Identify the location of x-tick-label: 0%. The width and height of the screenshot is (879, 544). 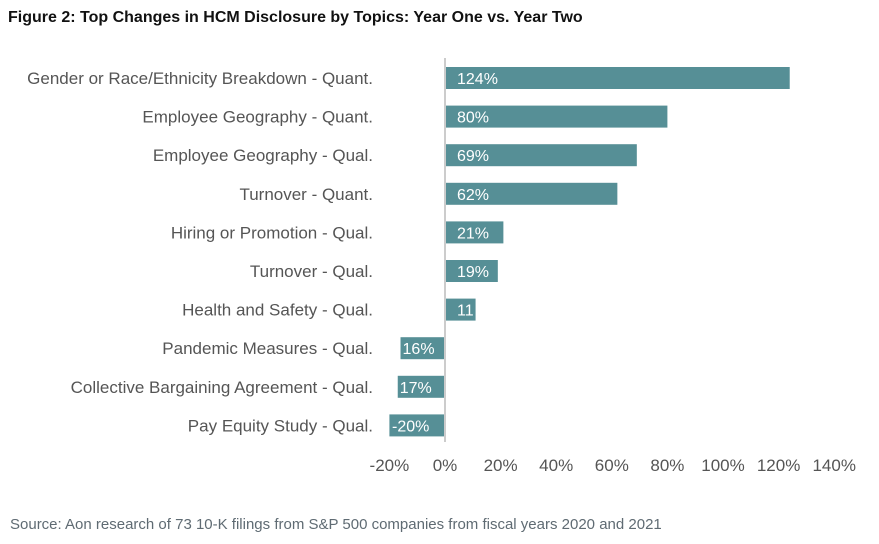
(445, 465).